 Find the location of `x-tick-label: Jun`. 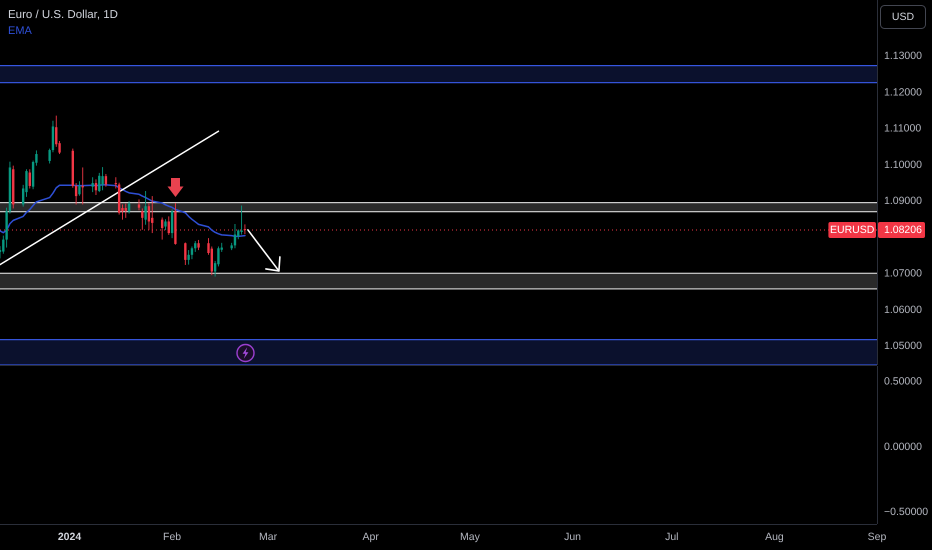

x-tick-label: Jun is located at coordinates (573, 537).